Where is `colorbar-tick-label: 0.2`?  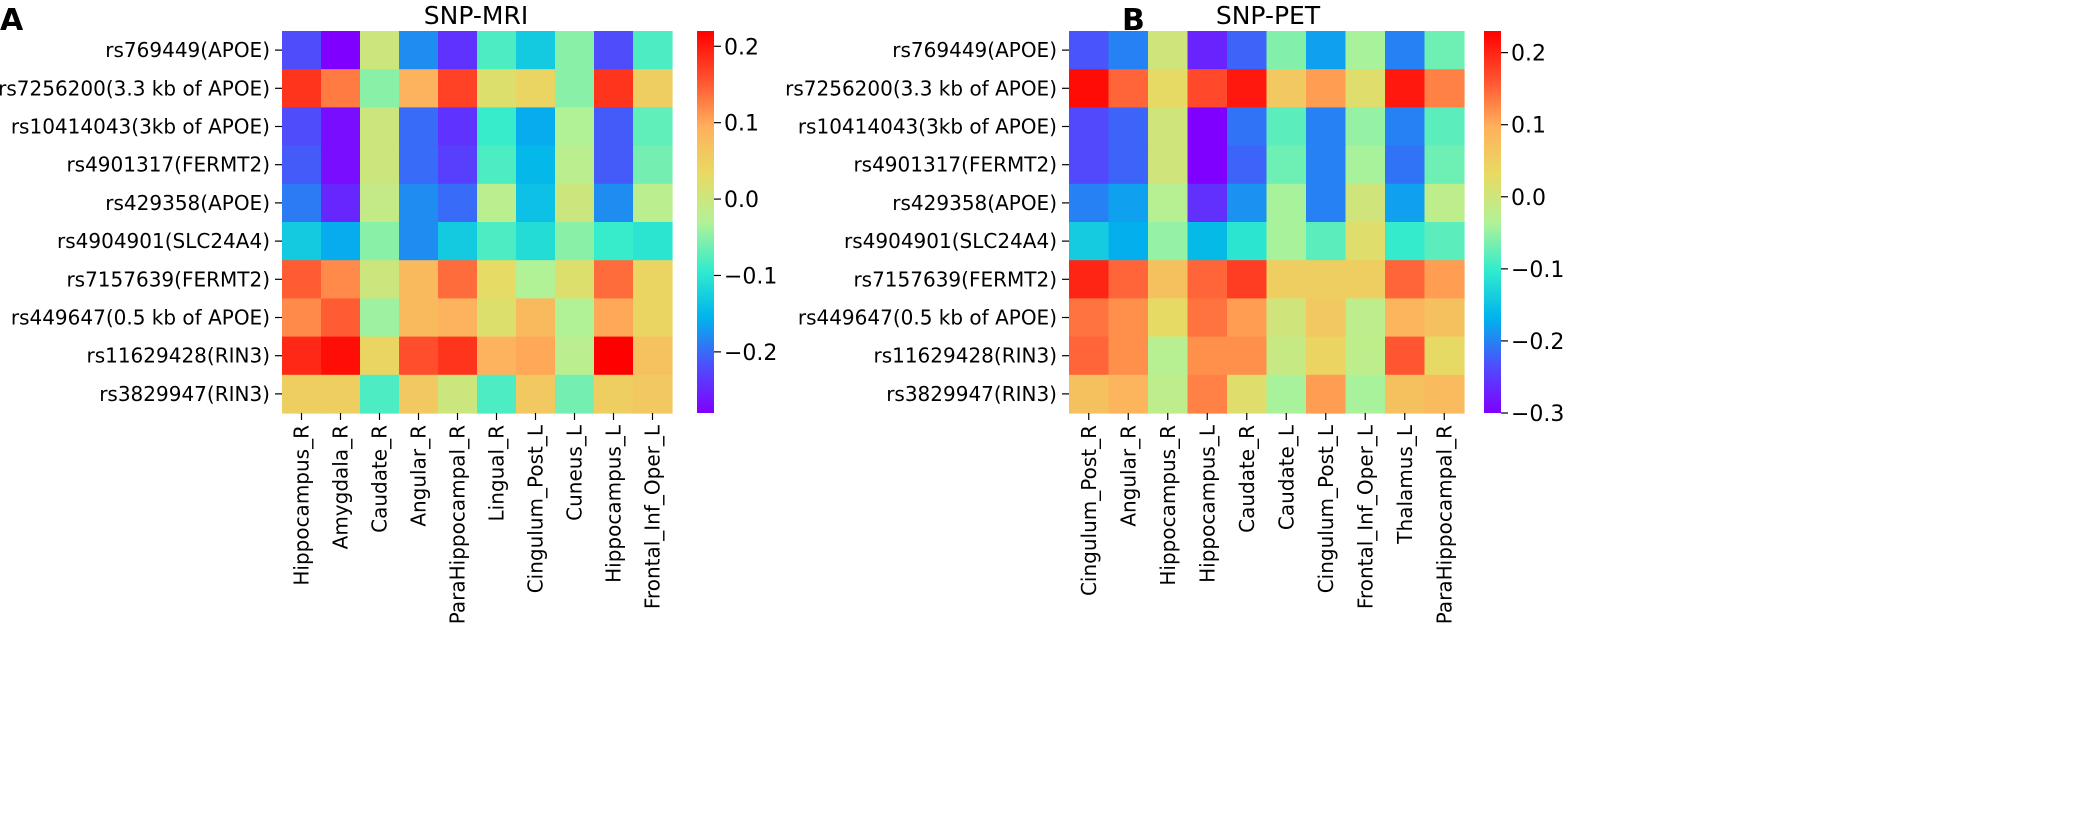
colorbar-tick-label: 0.2 is located at coordinates (741, 47).